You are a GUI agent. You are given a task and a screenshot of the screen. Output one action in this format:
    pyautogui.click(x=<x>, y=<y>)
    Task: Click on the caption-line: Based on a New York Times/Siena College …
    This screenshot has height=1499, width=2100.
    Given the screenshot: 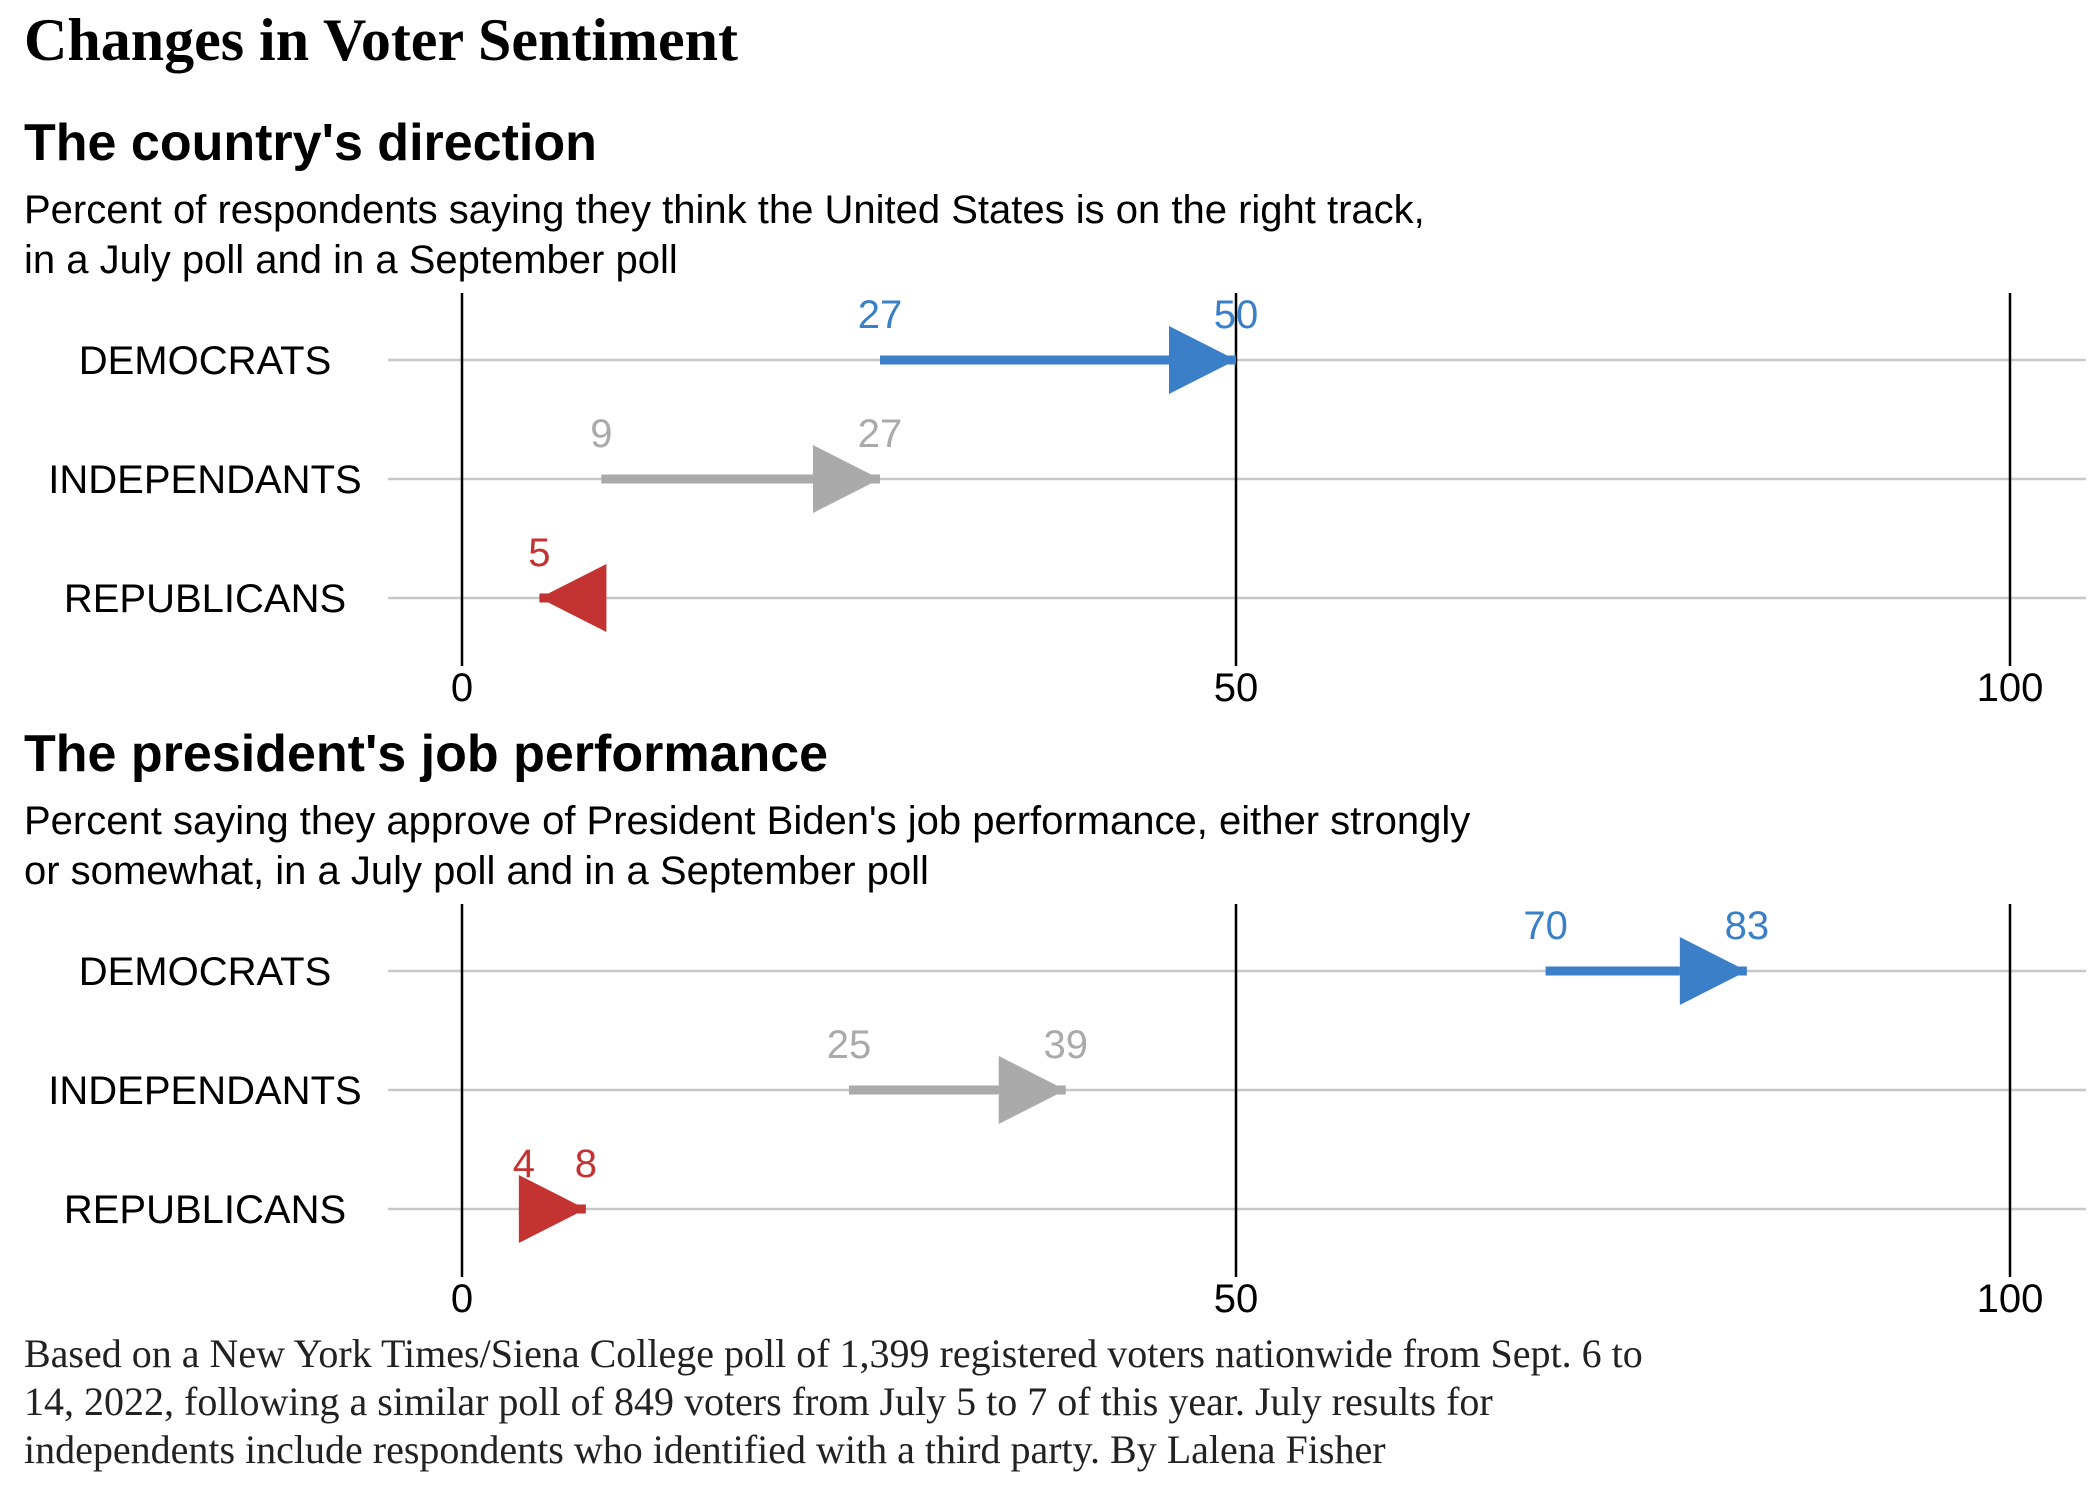 What is the action you would take?
    pyautogui.click(x=833, y=1353)
    